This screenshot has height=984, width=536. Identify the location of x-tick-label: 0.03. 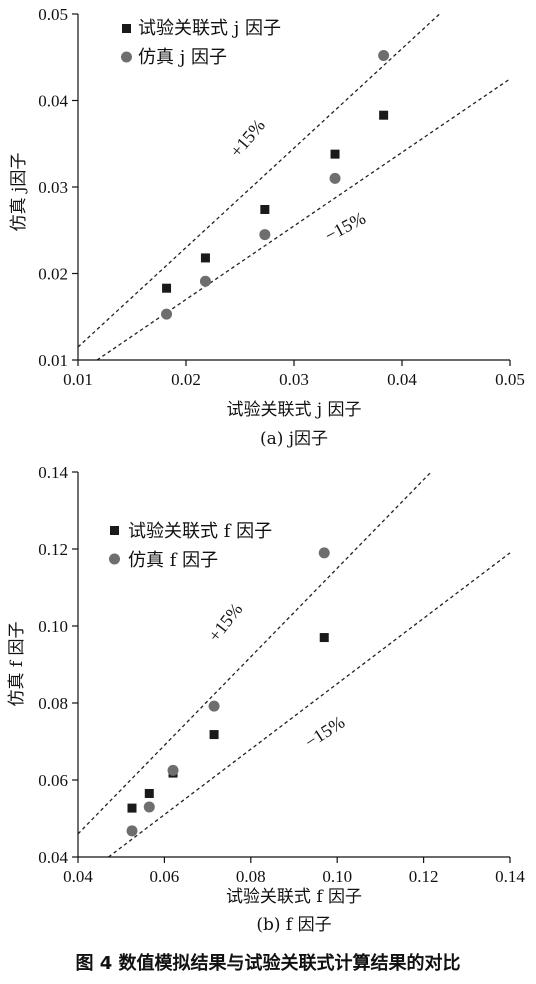
(294, 379).